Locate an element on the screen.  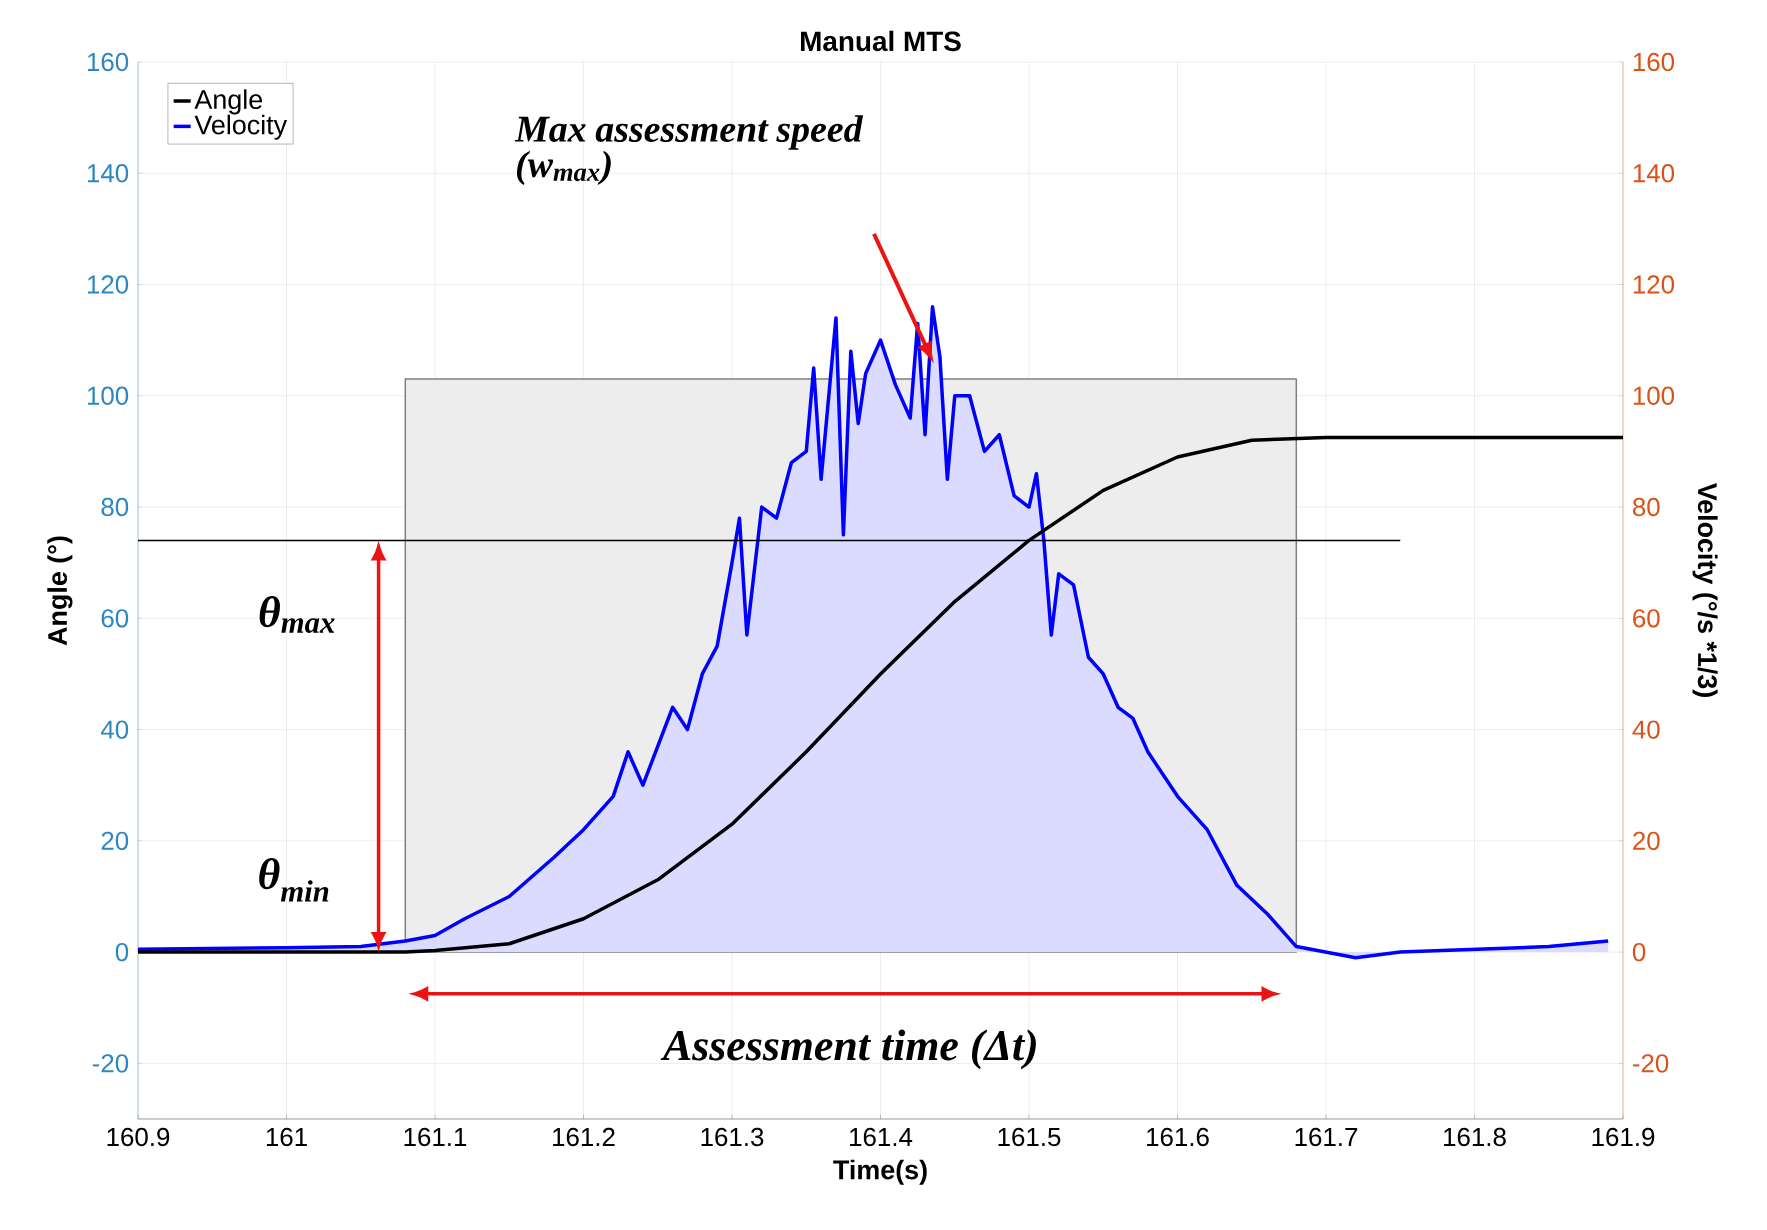
y-tick-label: 40 is located at coordinates (114, 729).